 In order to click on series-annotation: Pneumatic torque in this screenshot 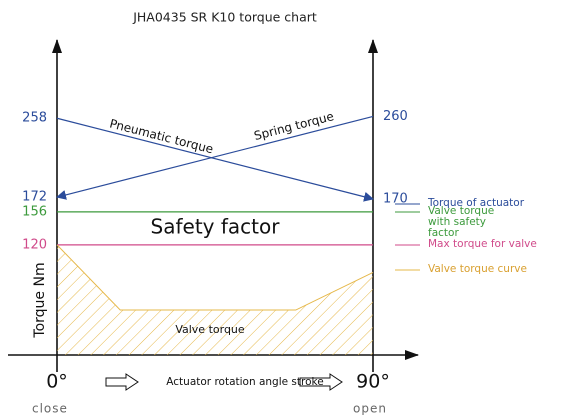, I will do `click(161, 136)`.